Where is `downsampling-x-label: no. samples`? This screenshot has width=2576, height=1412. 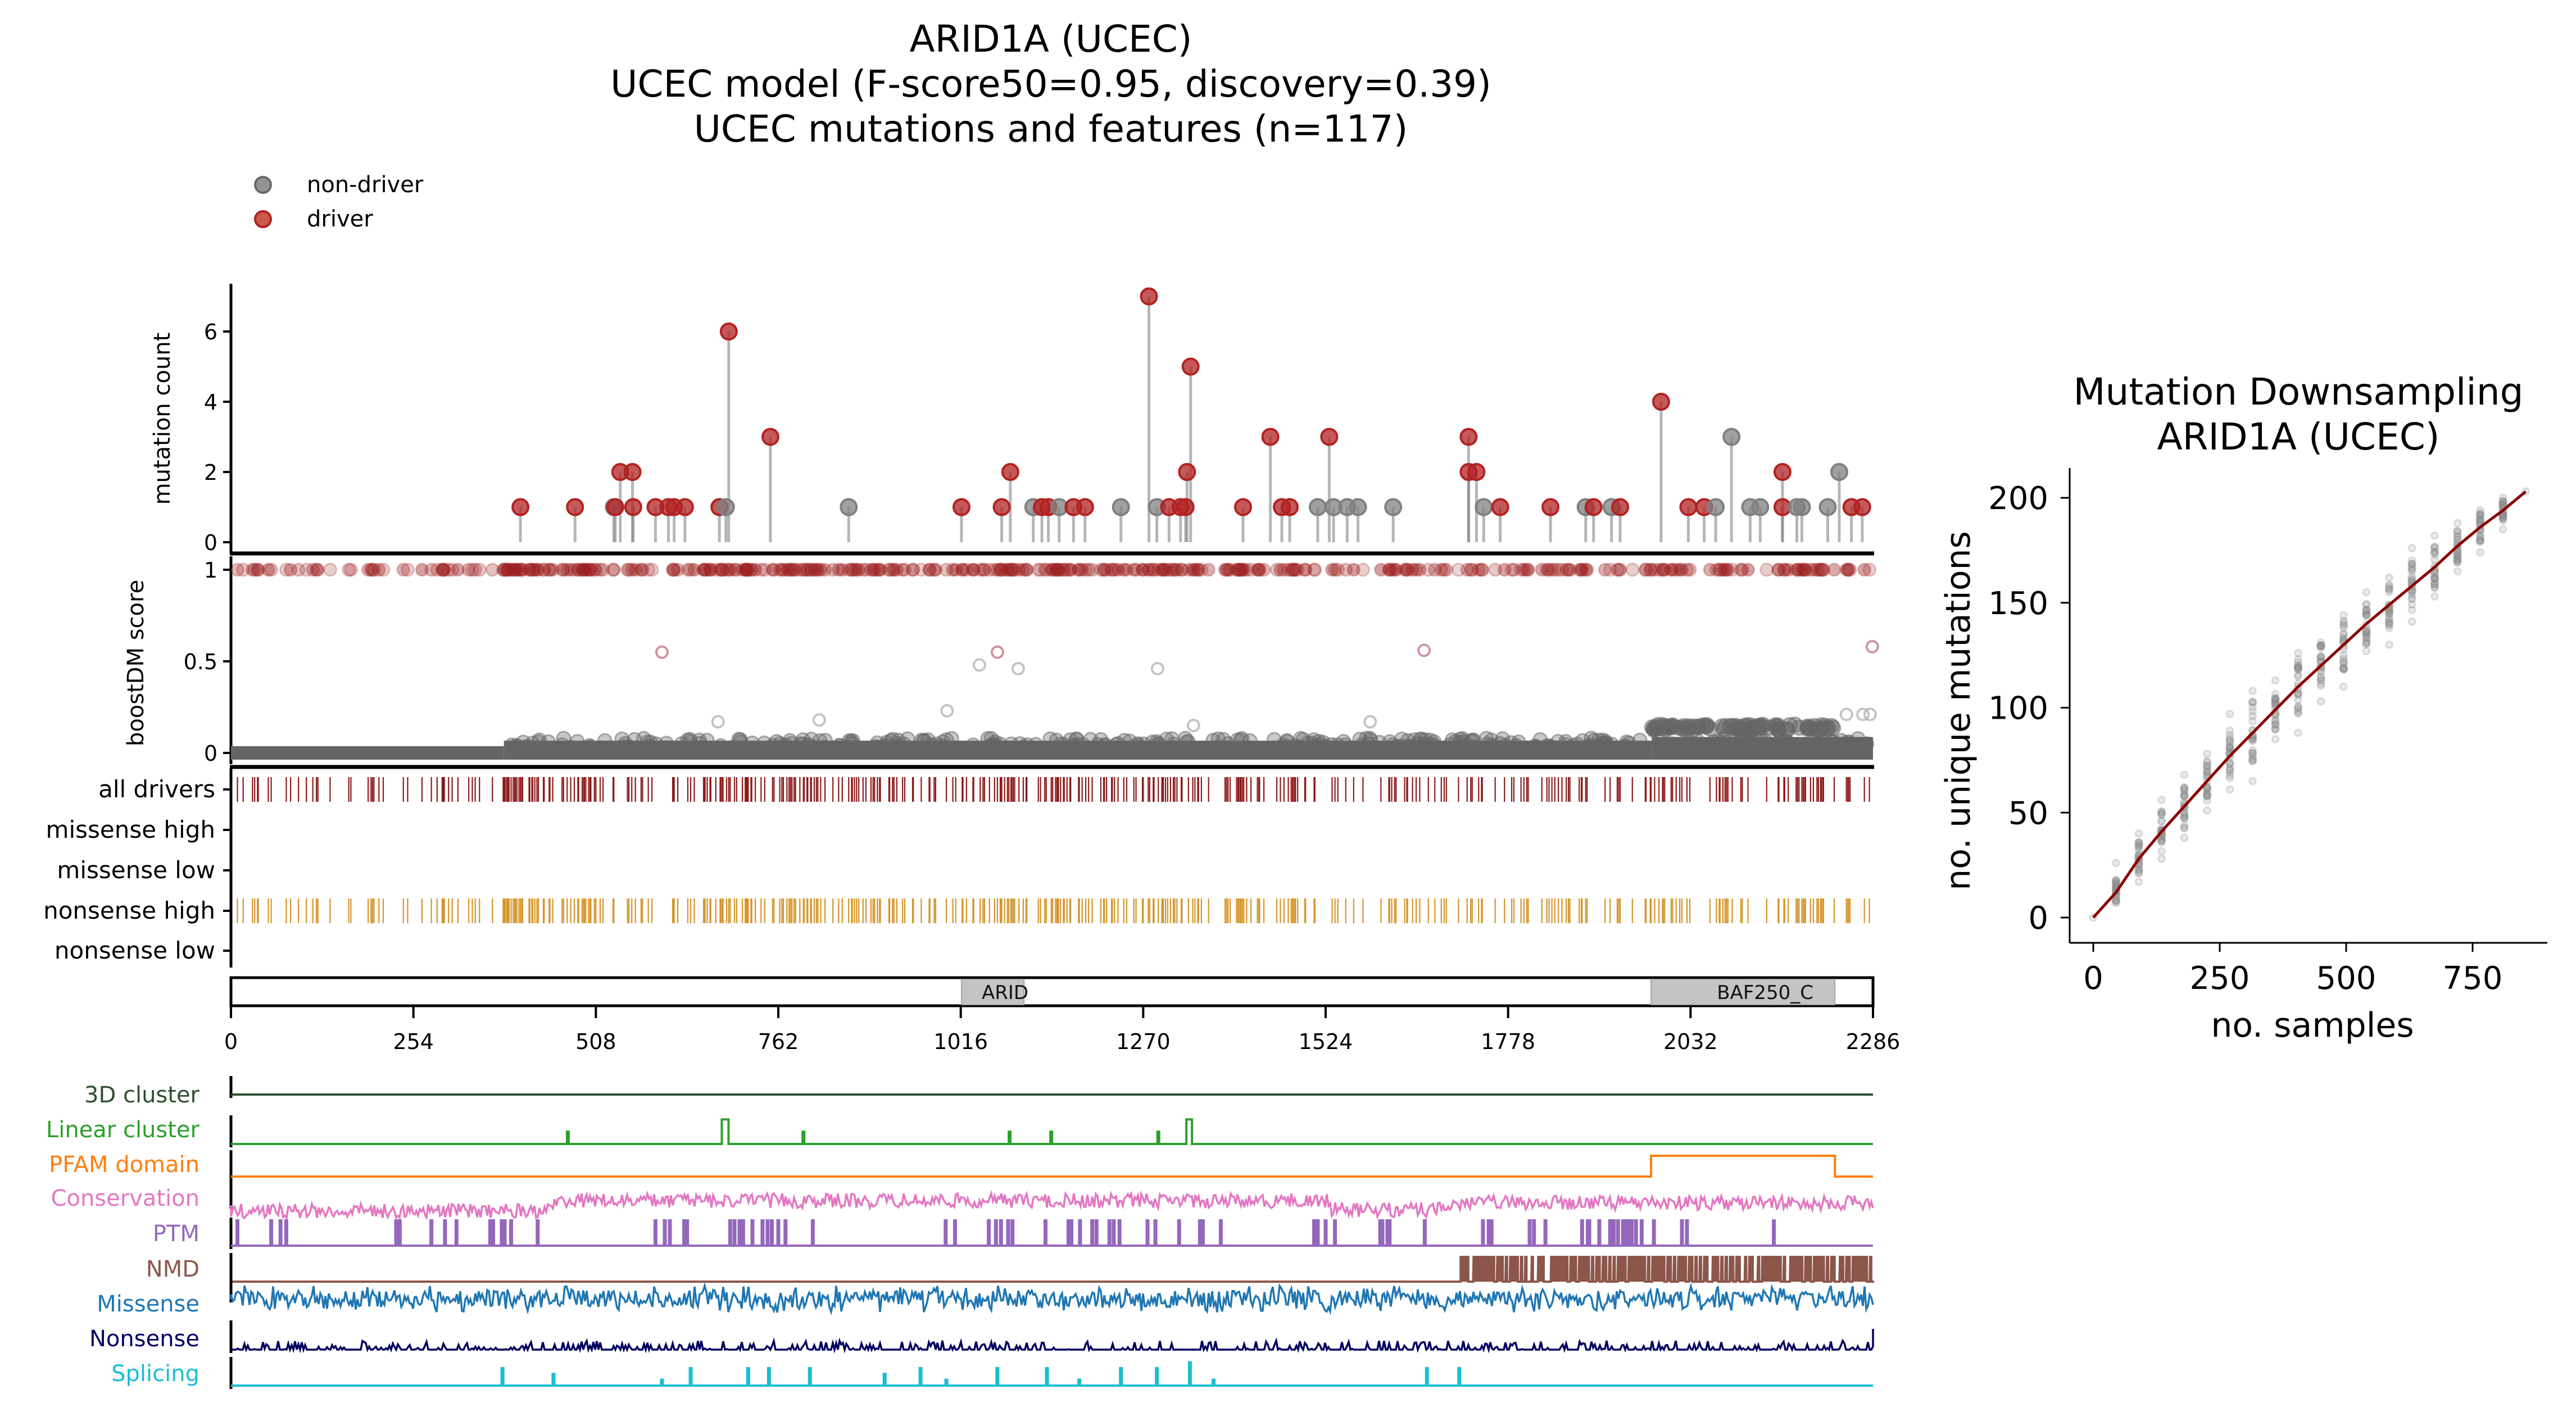
downsampling-x-label: no. samples is located at coordinates (2312, 1025).